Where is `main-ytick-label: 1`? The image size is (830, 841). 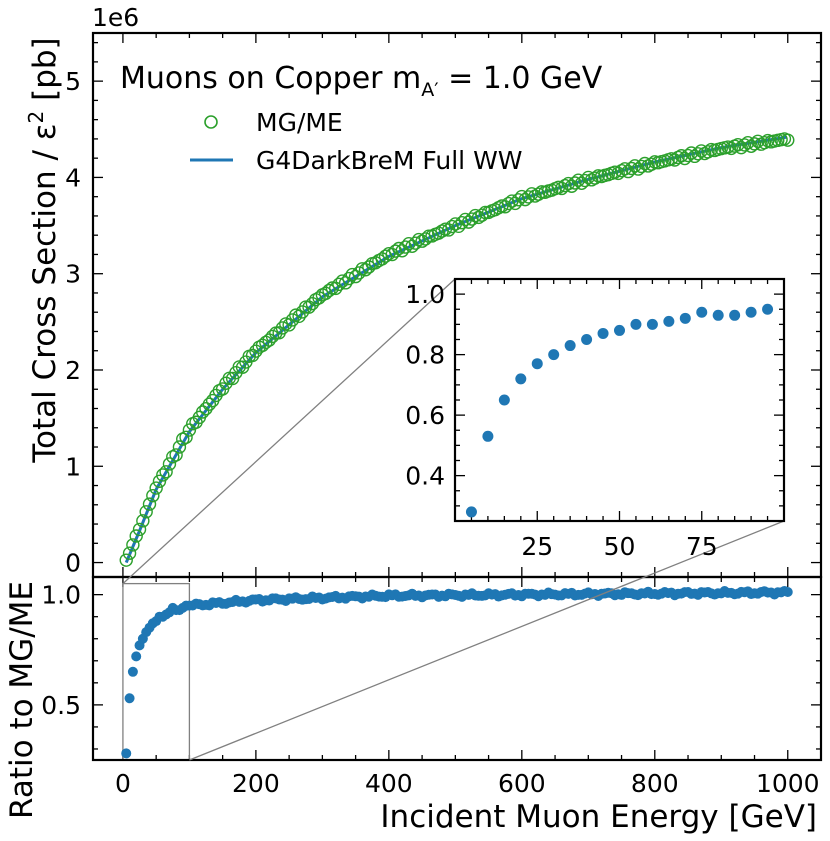
main-ytick-label: 1 is located at coordinates (73, 466).